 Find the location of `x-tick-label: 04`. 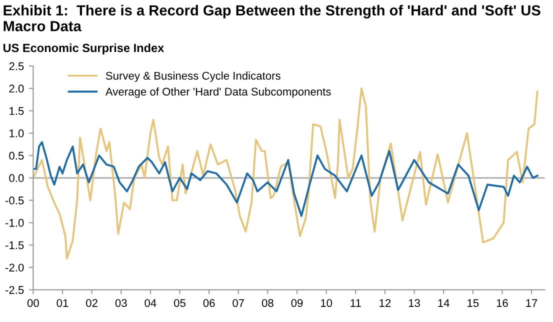

x-tick-label: 04 is located at coordinates (150, 303).